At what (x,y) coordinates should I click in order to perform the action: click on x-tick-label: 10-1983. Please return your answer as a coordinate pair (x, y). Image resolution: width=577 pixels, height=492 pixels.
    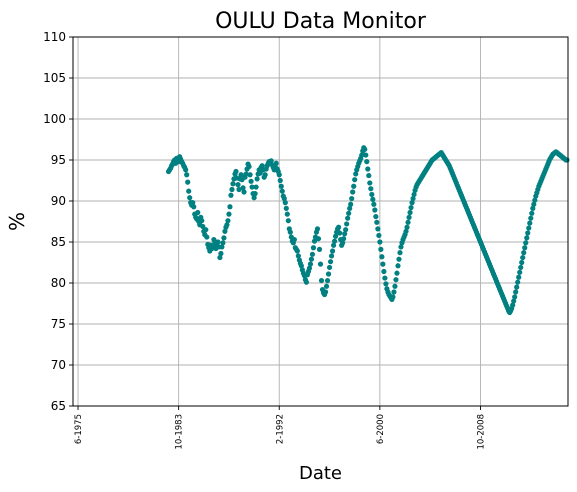
    Looking at the image, I should click on (180, 432).